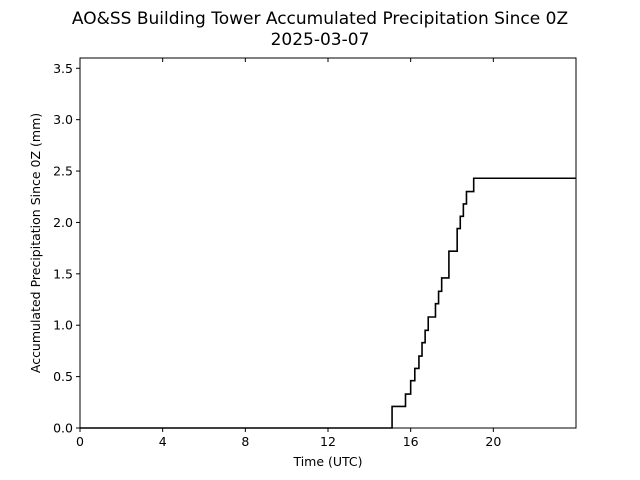 The image size is (640, 480). What do you see at coordinates (35, 243) in the screenshot?
I see `y-axis-label: Accumulated Precipitation Since 0Z (mm)` at bounding box center [35, 243].